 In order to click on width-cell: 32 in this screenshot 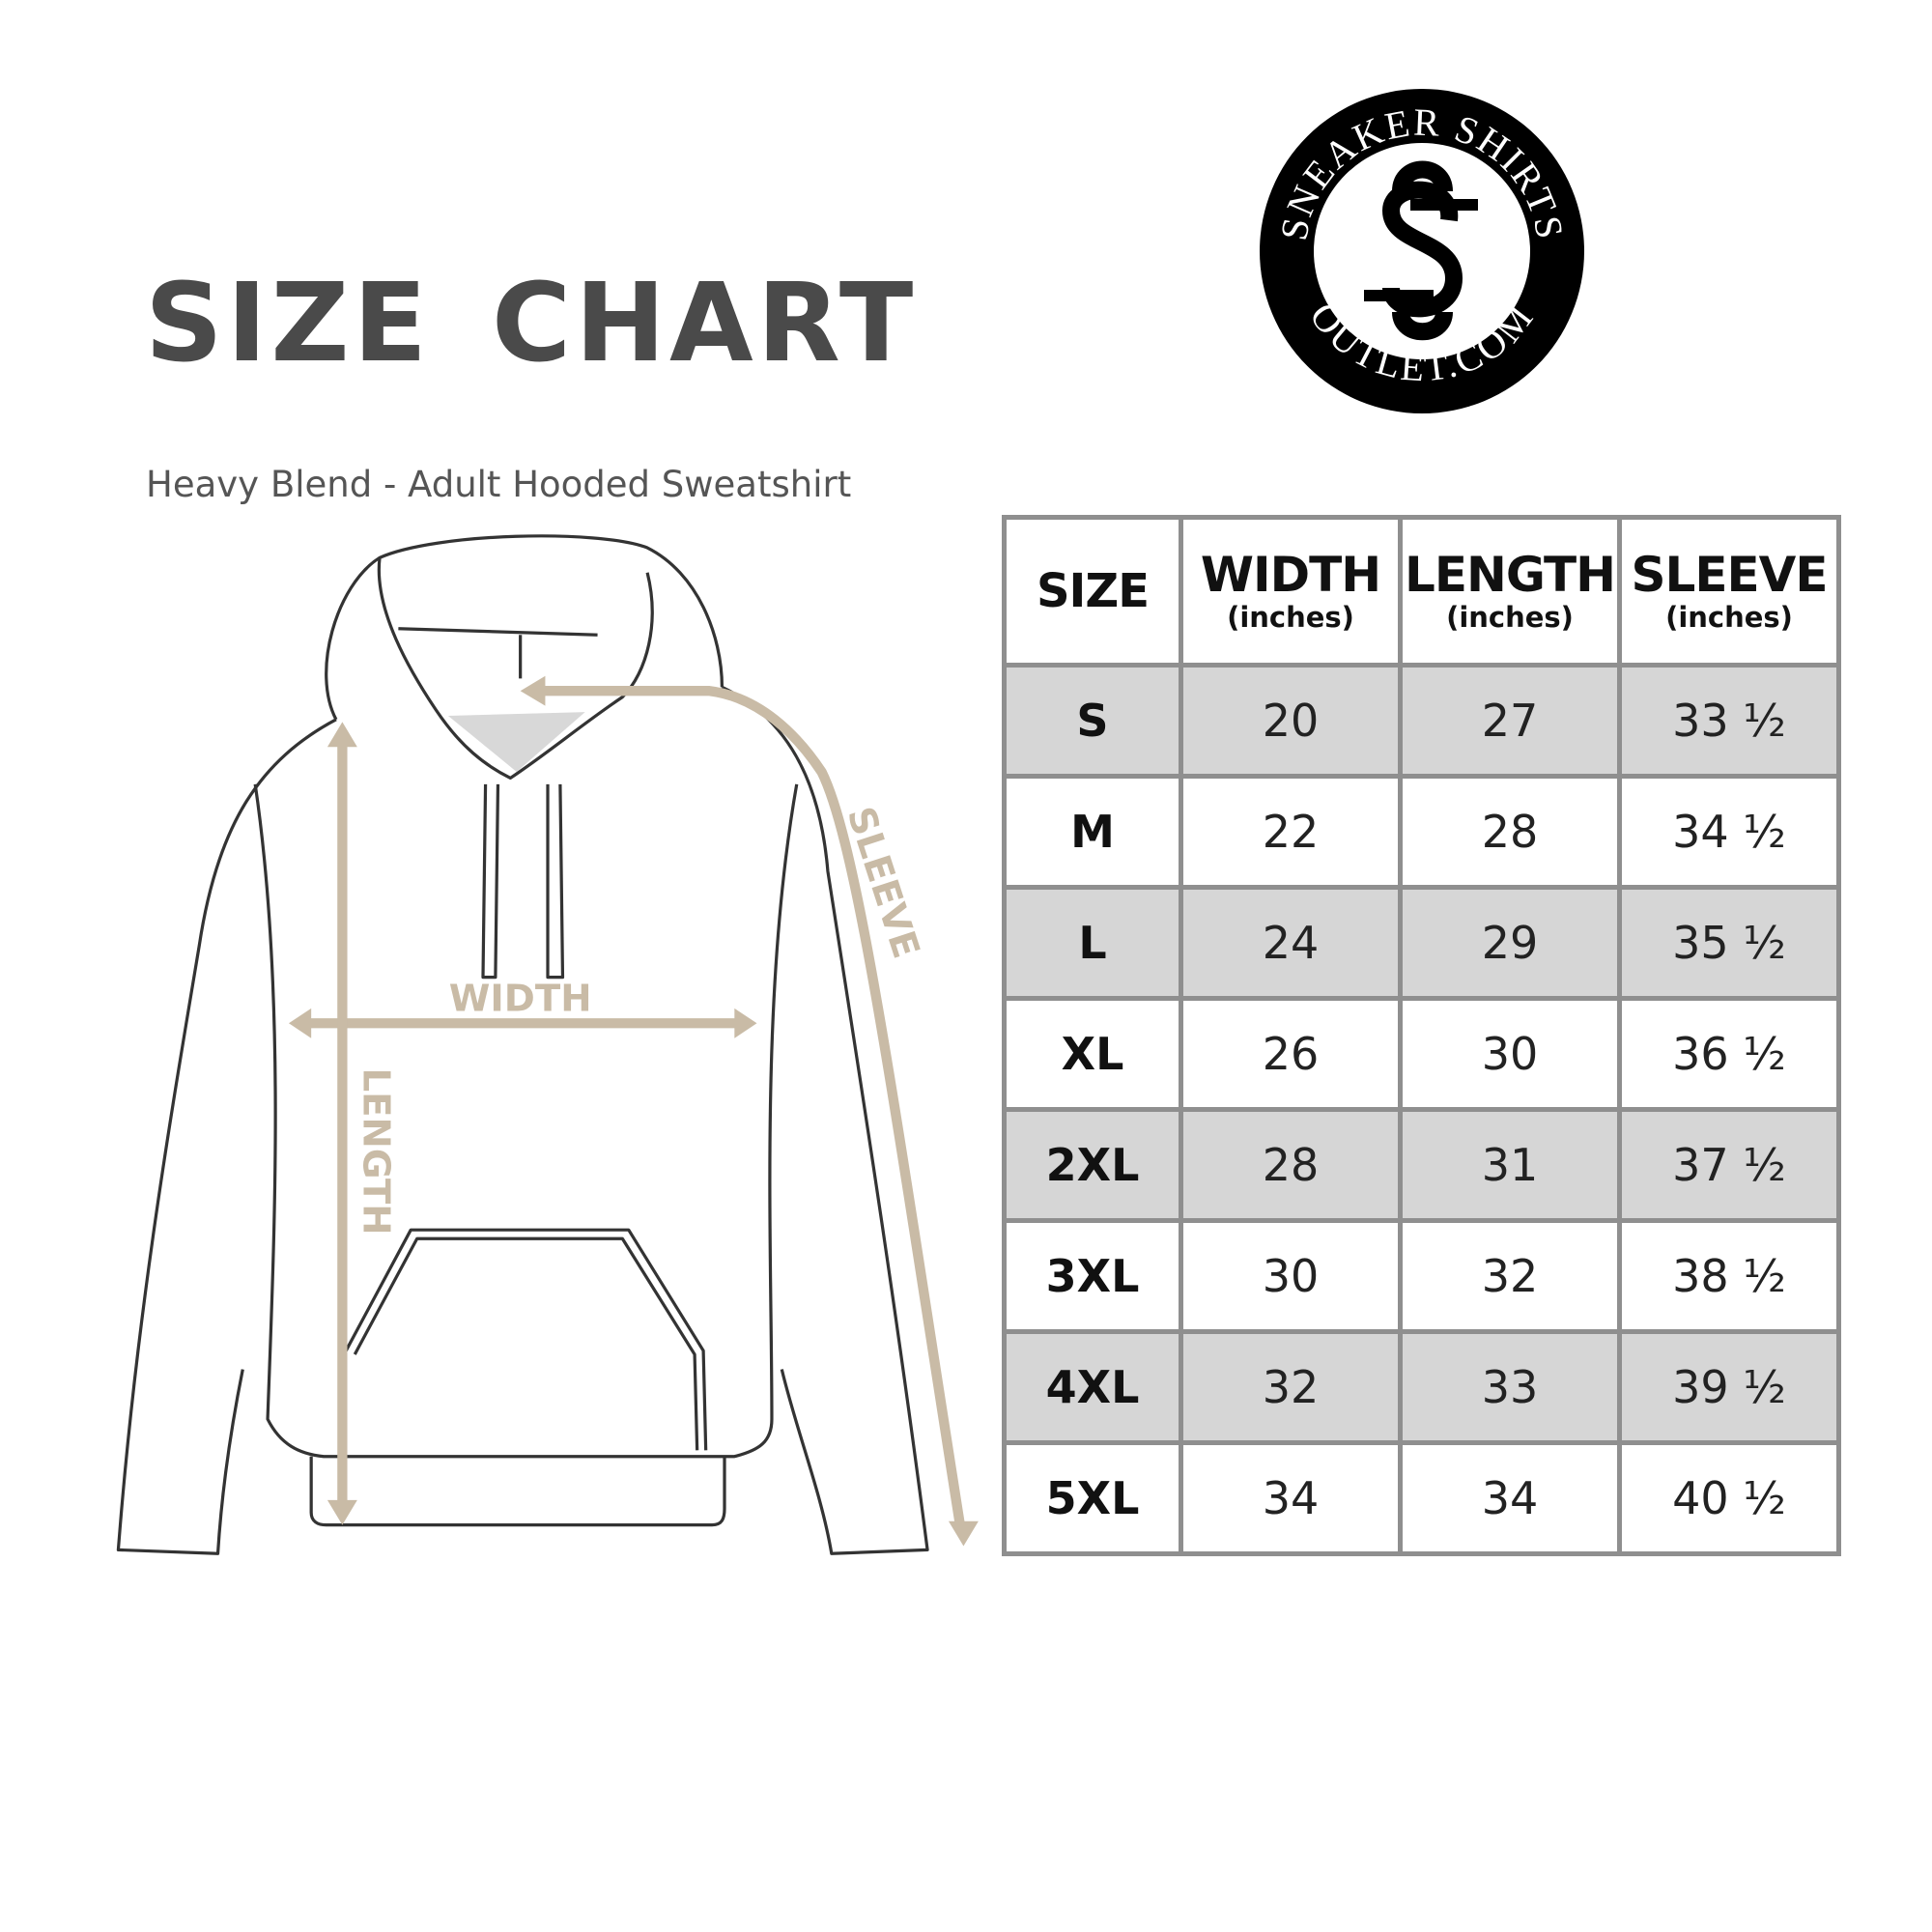, I will do `click(1291, 1387)`.